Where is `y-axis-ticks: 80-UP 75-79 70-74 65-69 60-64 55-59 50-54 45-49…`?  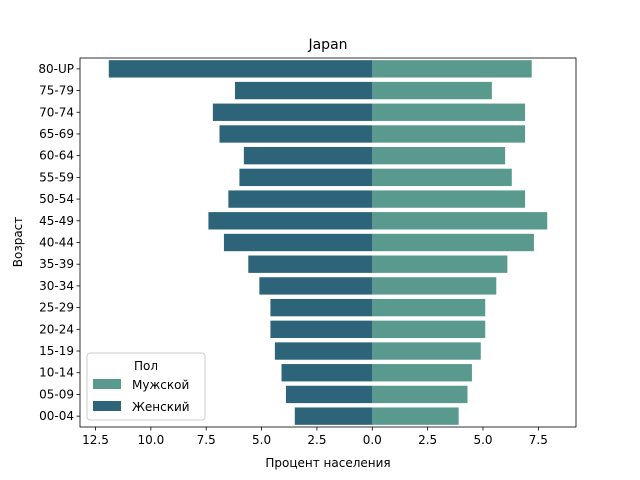 y-axis-ticks: 80-UP 75-79 70-74 65-69 60-64 55-59 50-54 45-49… is located at coordinates (59, 242).